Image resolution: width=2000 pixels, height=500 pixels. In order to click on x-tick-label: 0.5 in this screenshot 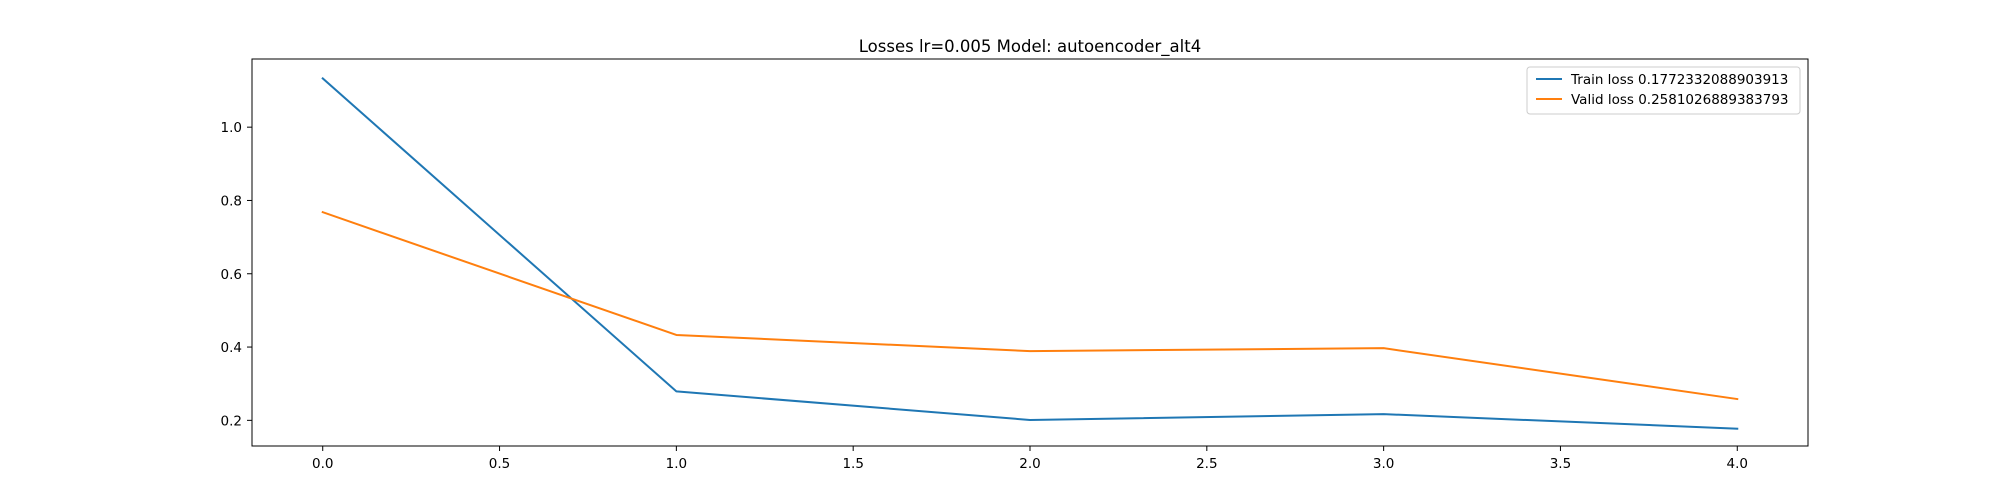, I will do `click(499, 464)`.